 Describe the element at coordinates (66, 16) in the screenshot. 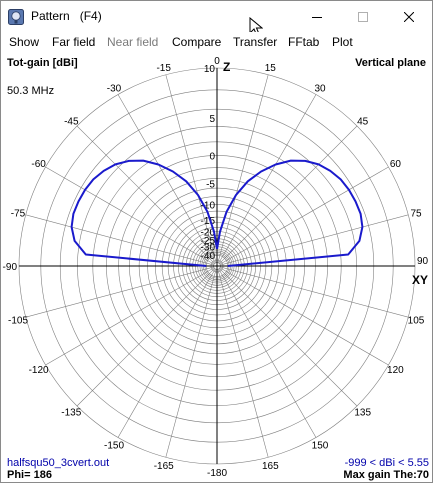

I see `window-title: Pattern (F4)` at that location.